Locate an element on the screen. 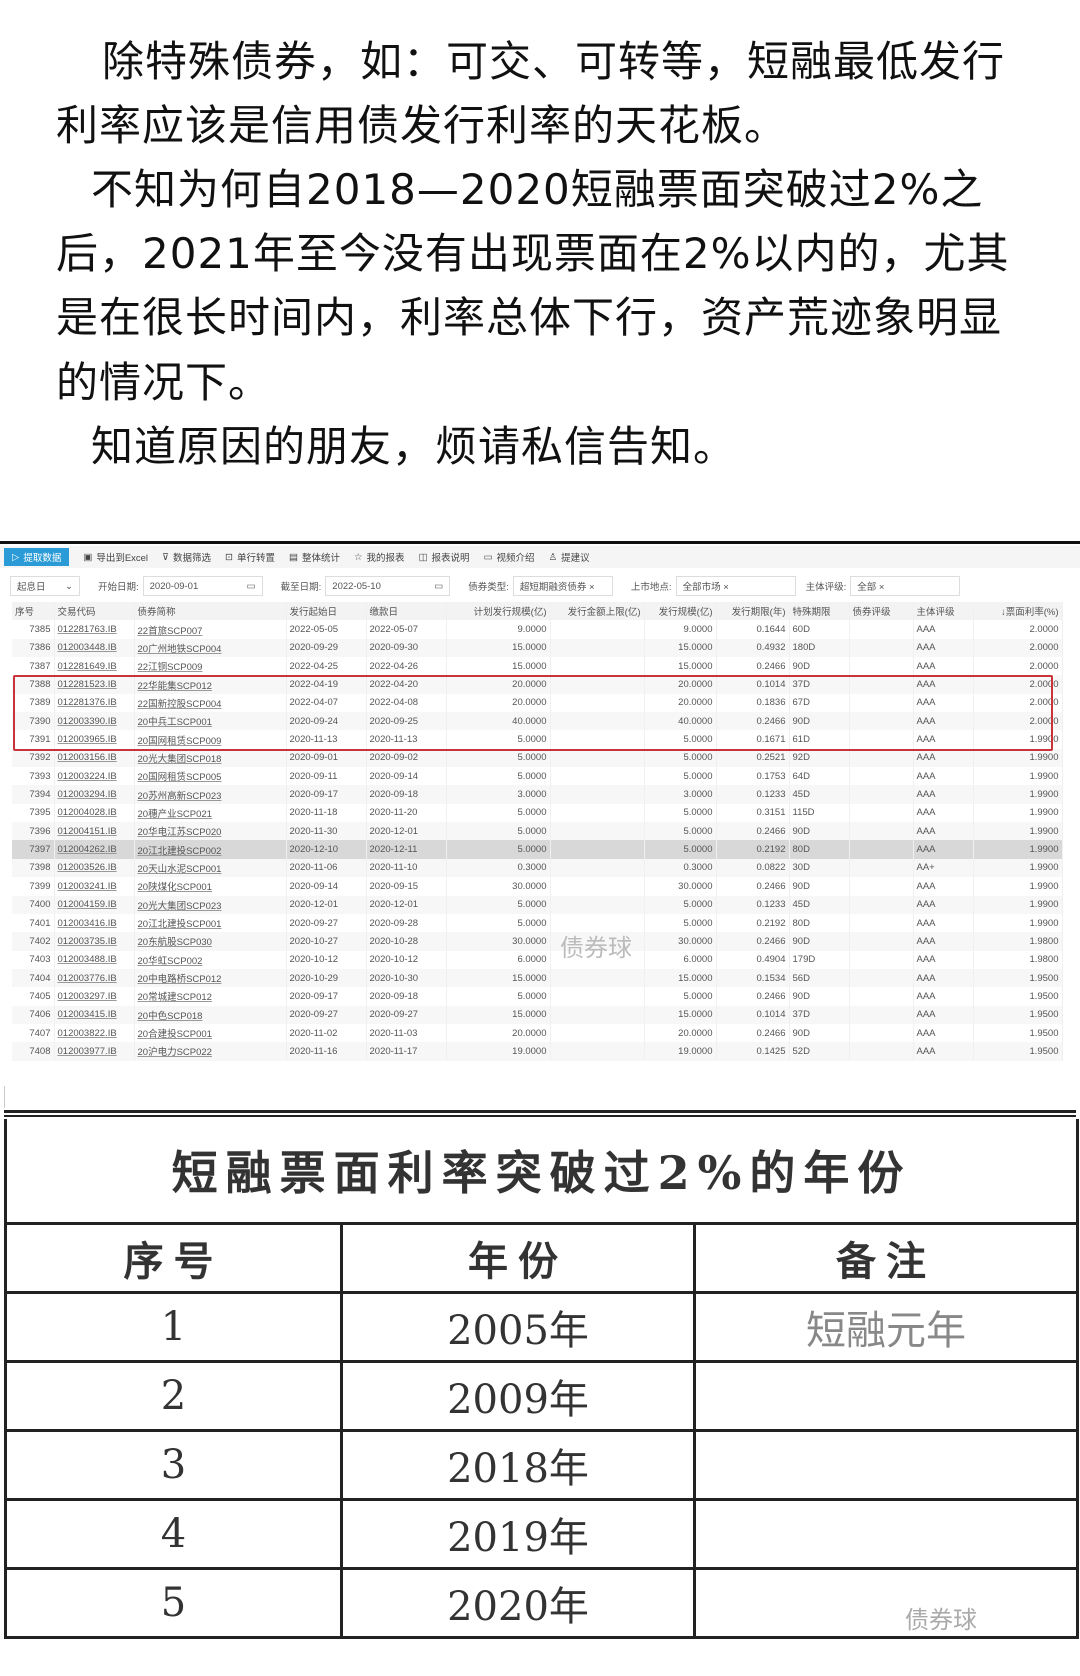 Image resolution: width=1080 pixels, height=1676 pixels. bond-code-link: 012003390.IB is located at coordinates (94, 721).